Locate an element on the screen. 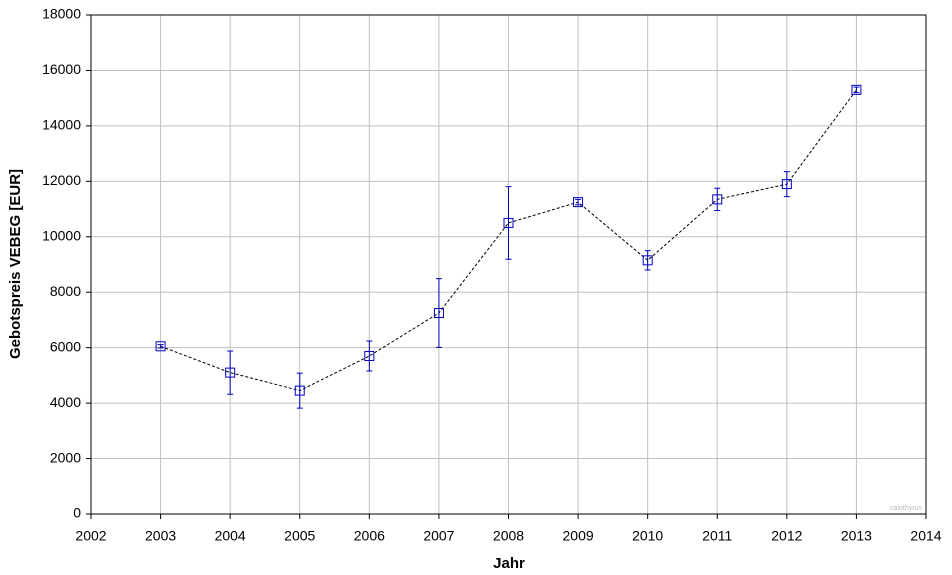 This screenshot has height=575, width=952. y-tick-label: 16000 is located at coordinates (61, 69).